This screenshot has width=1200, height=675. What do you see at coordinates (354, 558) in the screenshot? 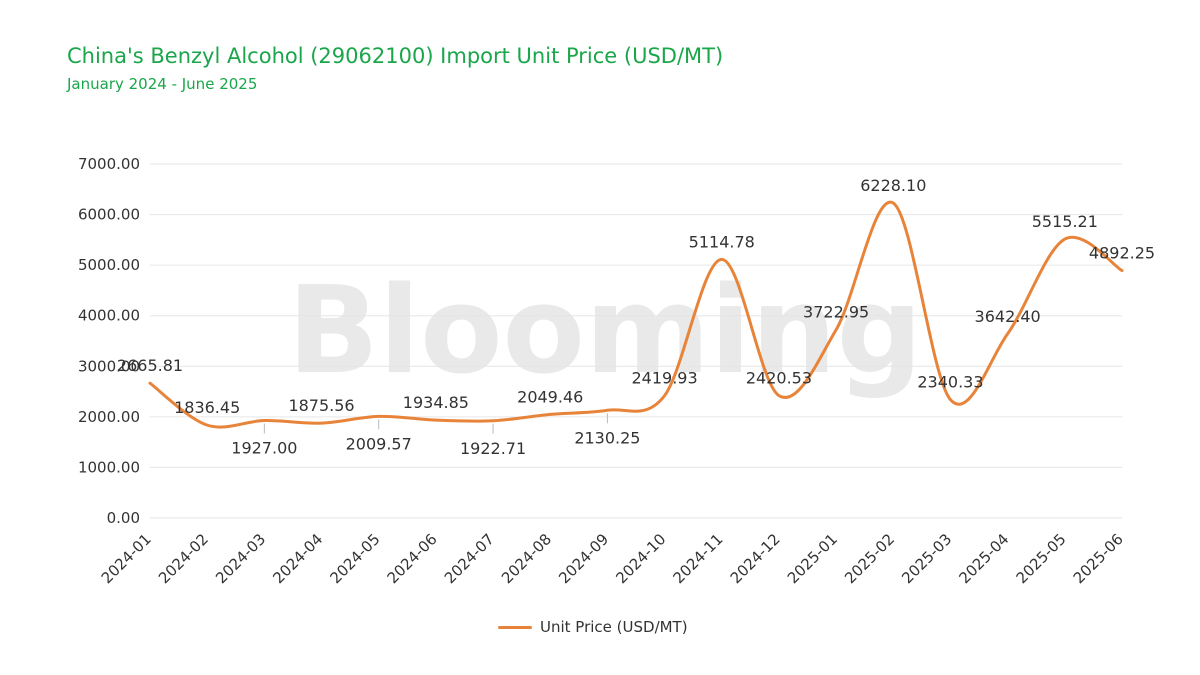
I see `x-tick-label: 2024-05` at bounding box center [354, 558].